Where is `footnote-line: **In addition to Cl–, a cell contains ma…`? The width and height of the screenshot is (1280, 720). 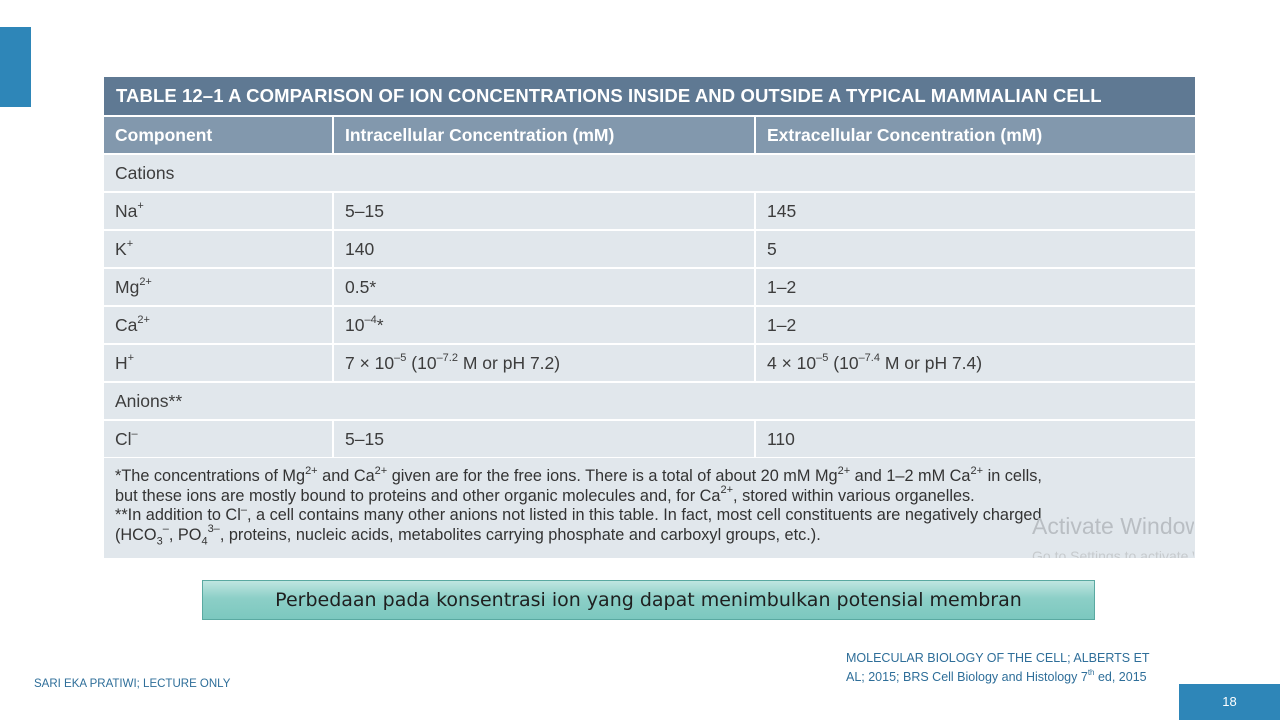 footnote-line: **In addition to Cl–, a cell contains ma… is located at coordinates (578, 513).